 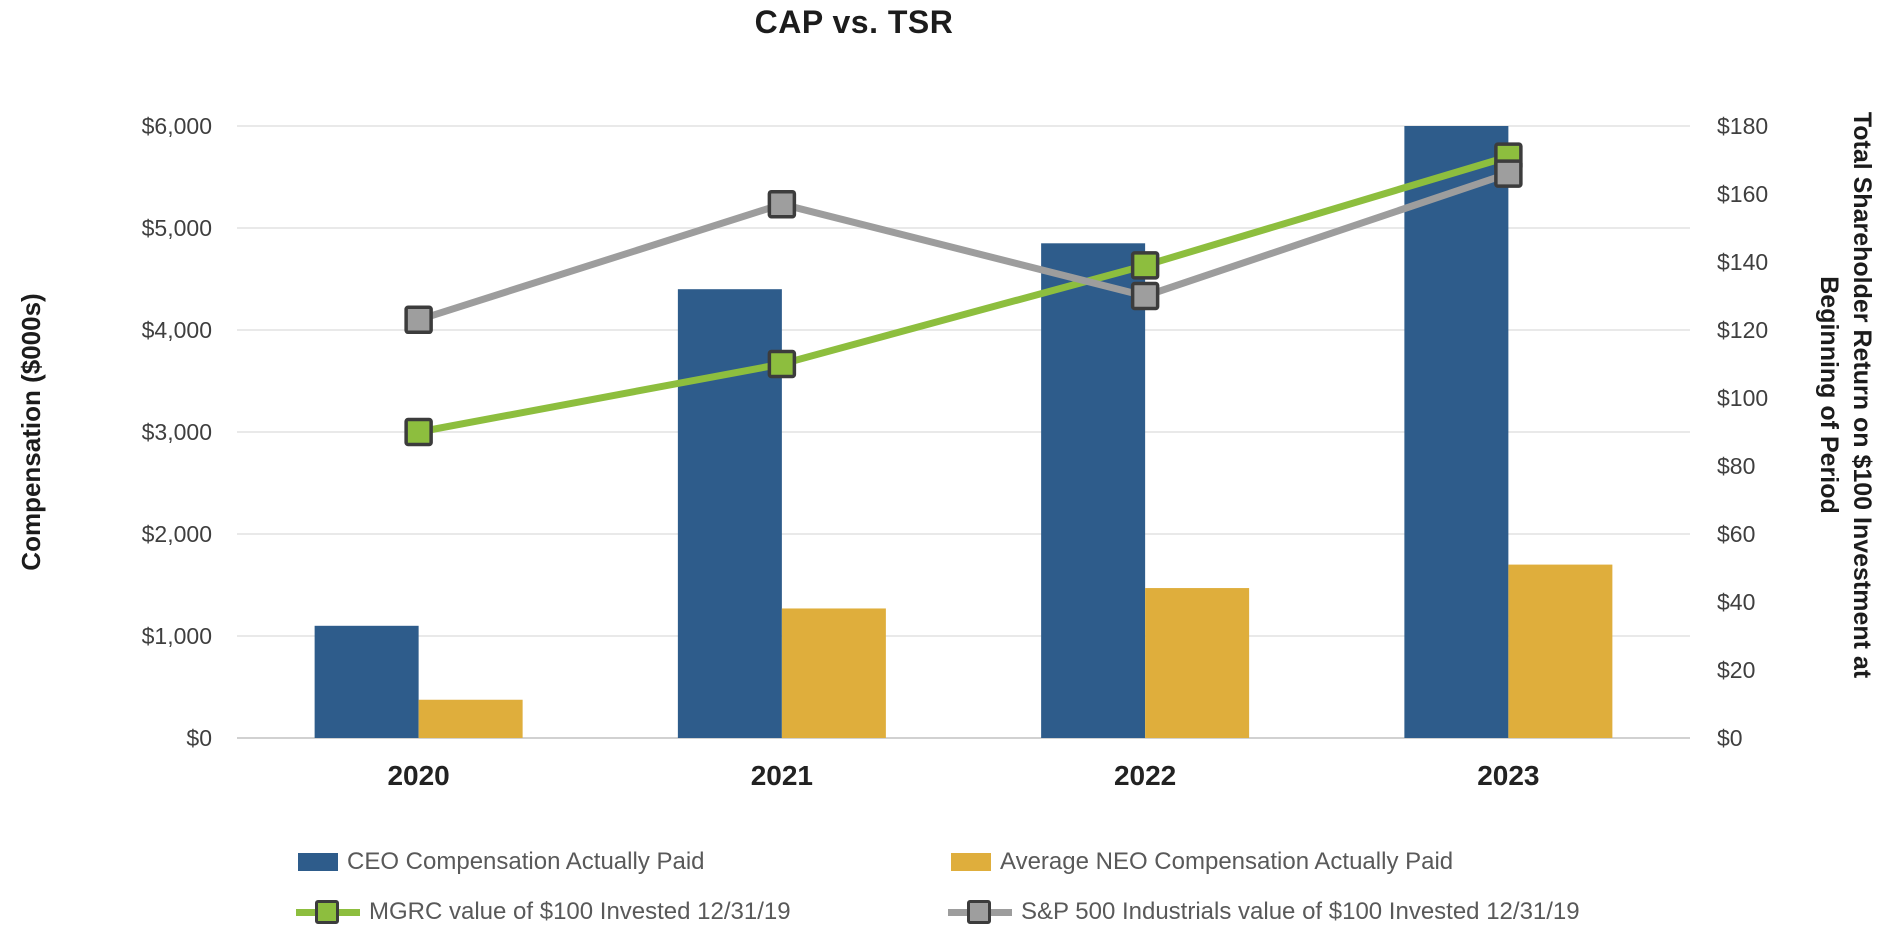 What do you see at coordinates (176, 534) in the screenshot?
I see `y-left-tick-label: $2,000` at bounding box center [176, 534].